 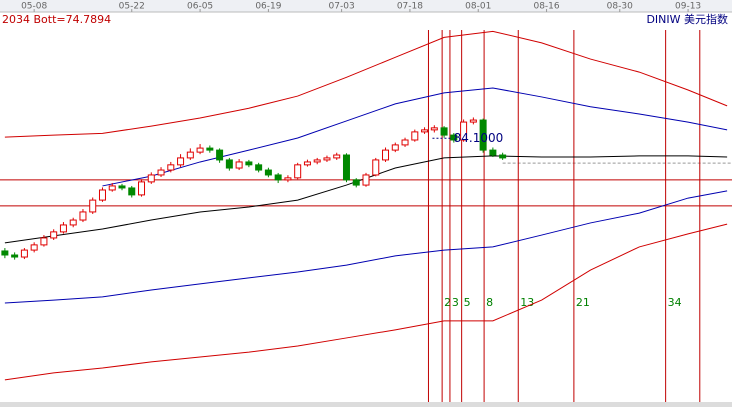 I want to click on x-tick-label: 07-18, so click(x=410, y=7).